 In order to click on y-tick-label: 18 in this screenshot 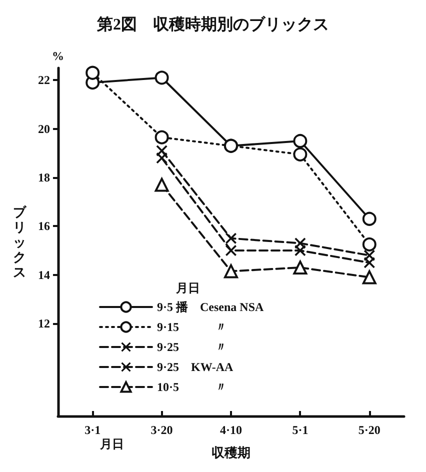, I will do `click(44, 177)`.